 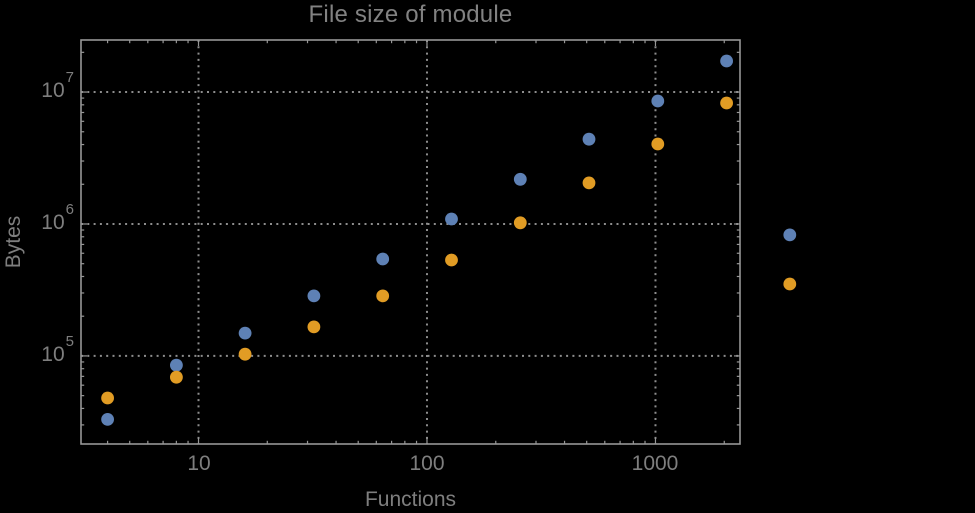 I want to click on chart-title: File size of module, so click(x=410, y=14).